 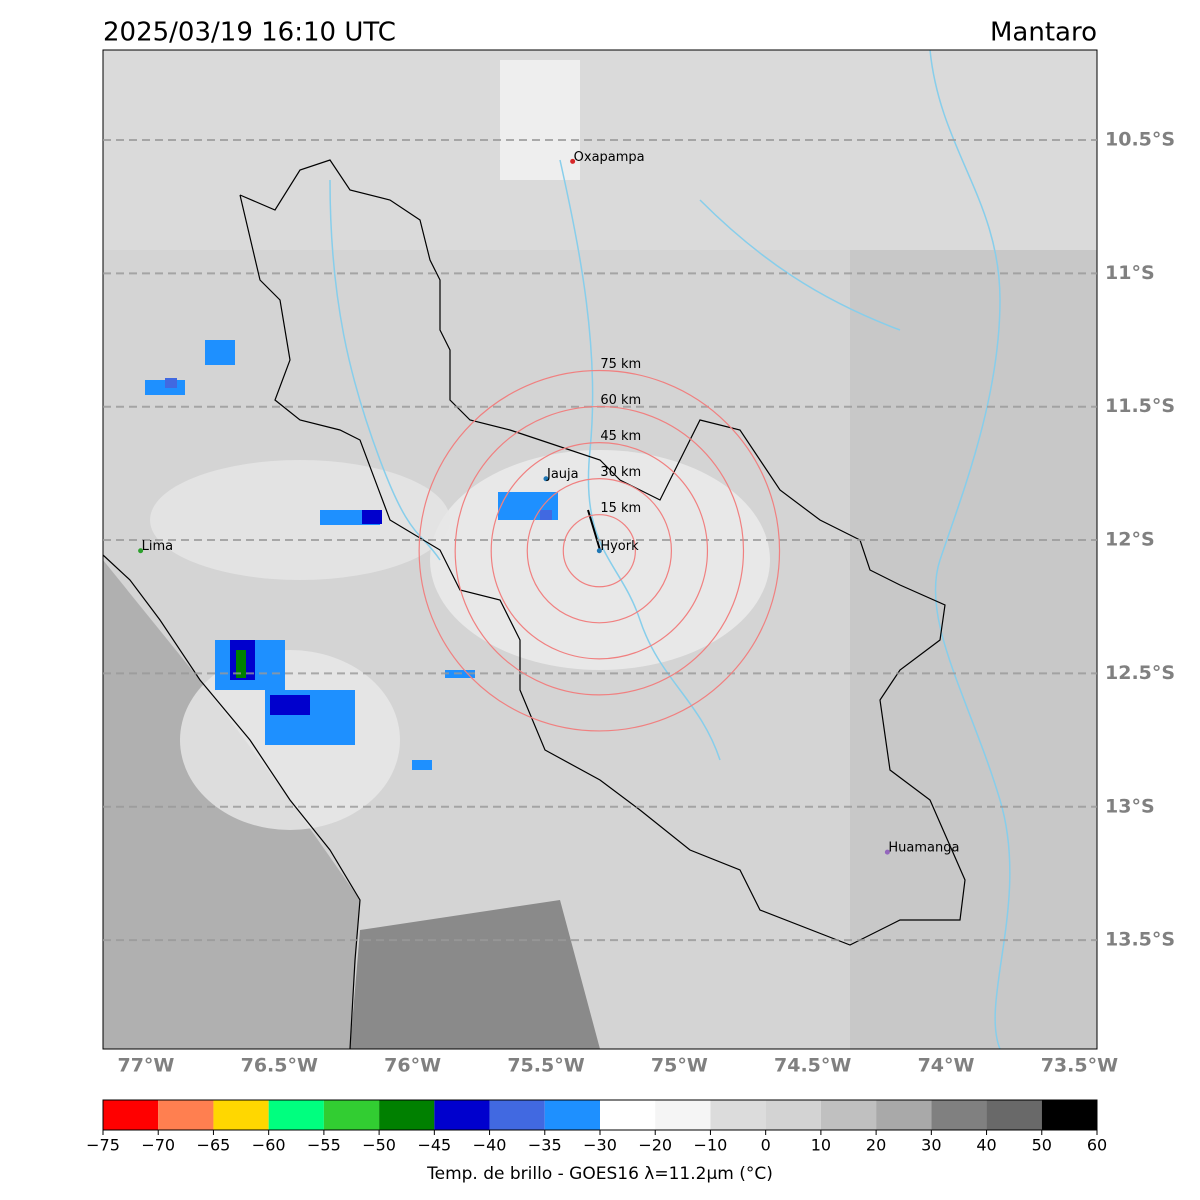 What do you see at coordinates (1043, 33) in the screenshot?
I see `region-name: Mantaro` at bounding box center [1043, 33].